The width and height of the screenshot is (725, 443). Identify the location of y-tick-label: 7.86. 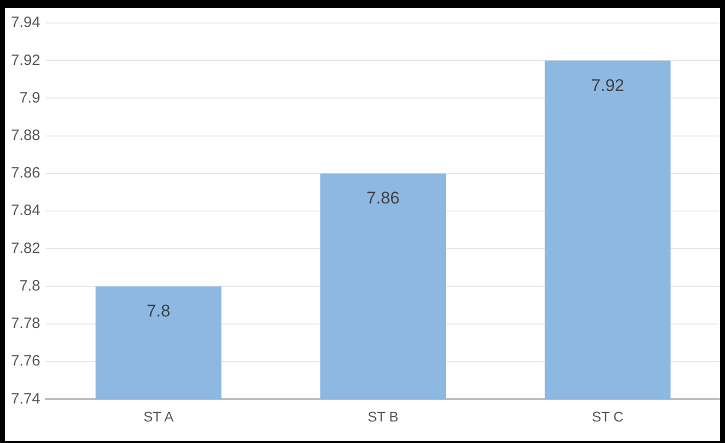
(25, 173).